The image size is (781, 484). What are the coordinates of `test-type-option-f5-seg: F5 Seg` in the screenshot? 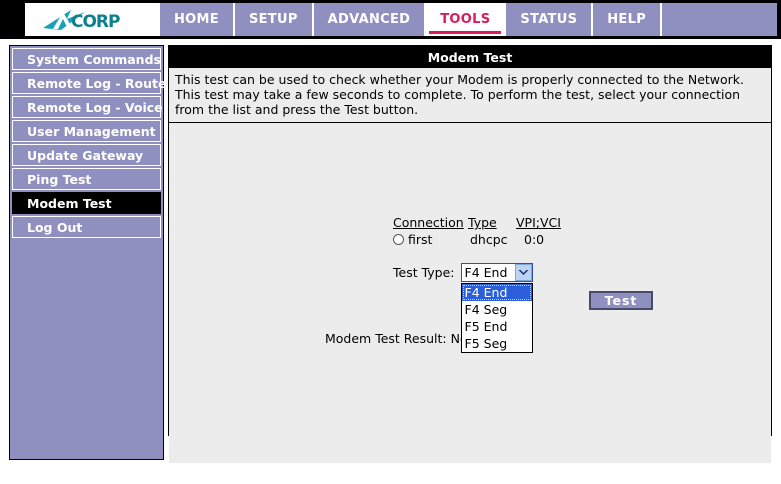 It's located at (497, 343).